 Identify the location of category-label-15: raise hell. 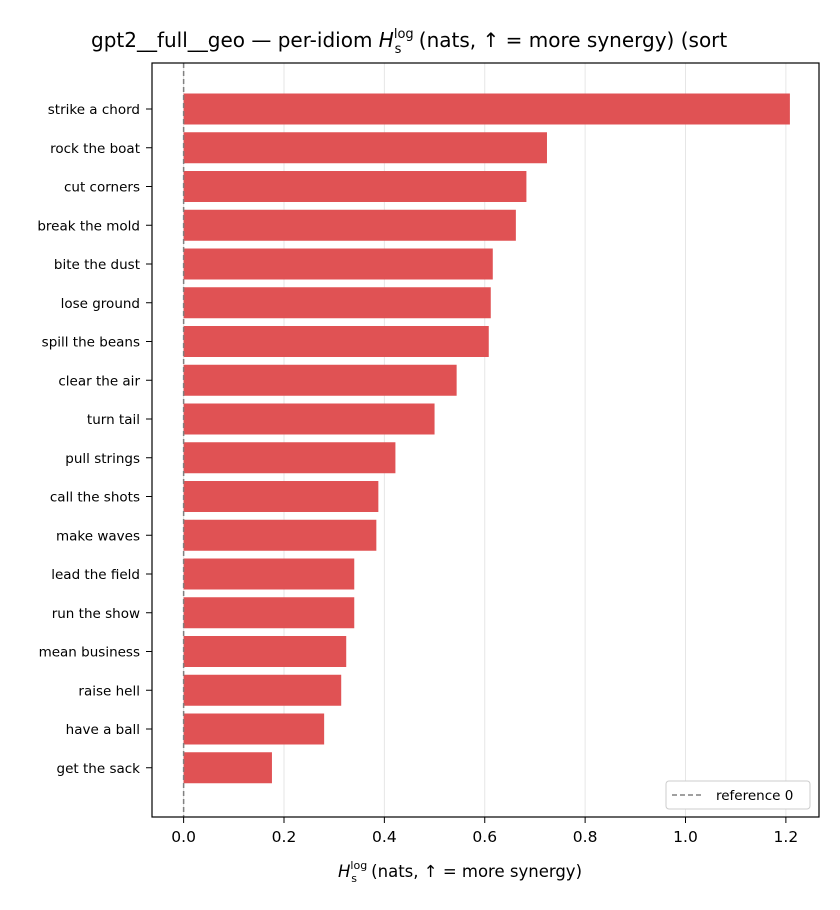
(109, 691).